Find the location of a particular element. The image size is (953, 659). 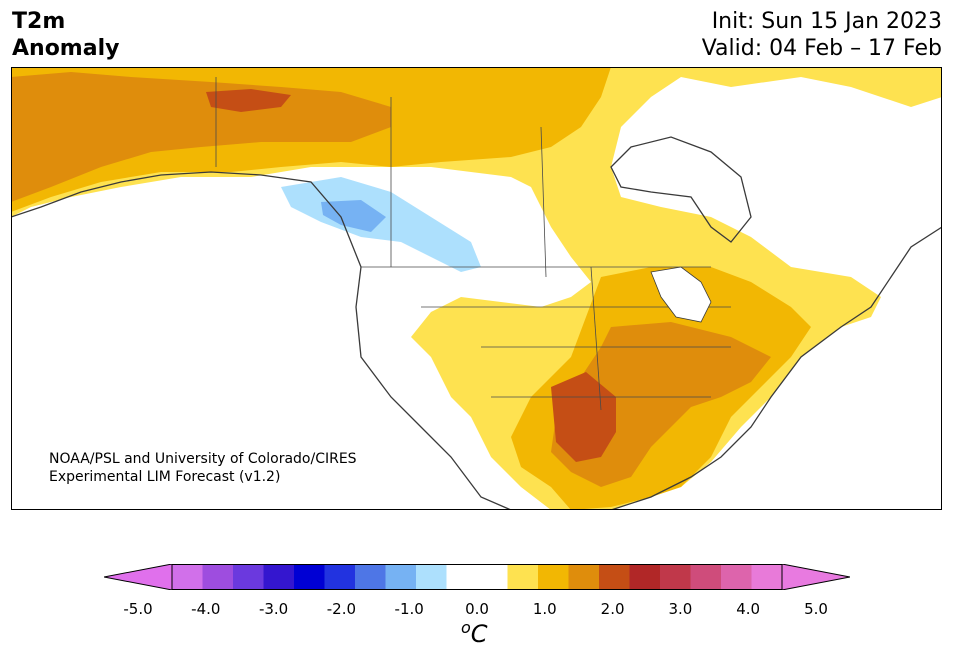

colorbar-tick-label: 4.0 is located at coordinates (748, 609).